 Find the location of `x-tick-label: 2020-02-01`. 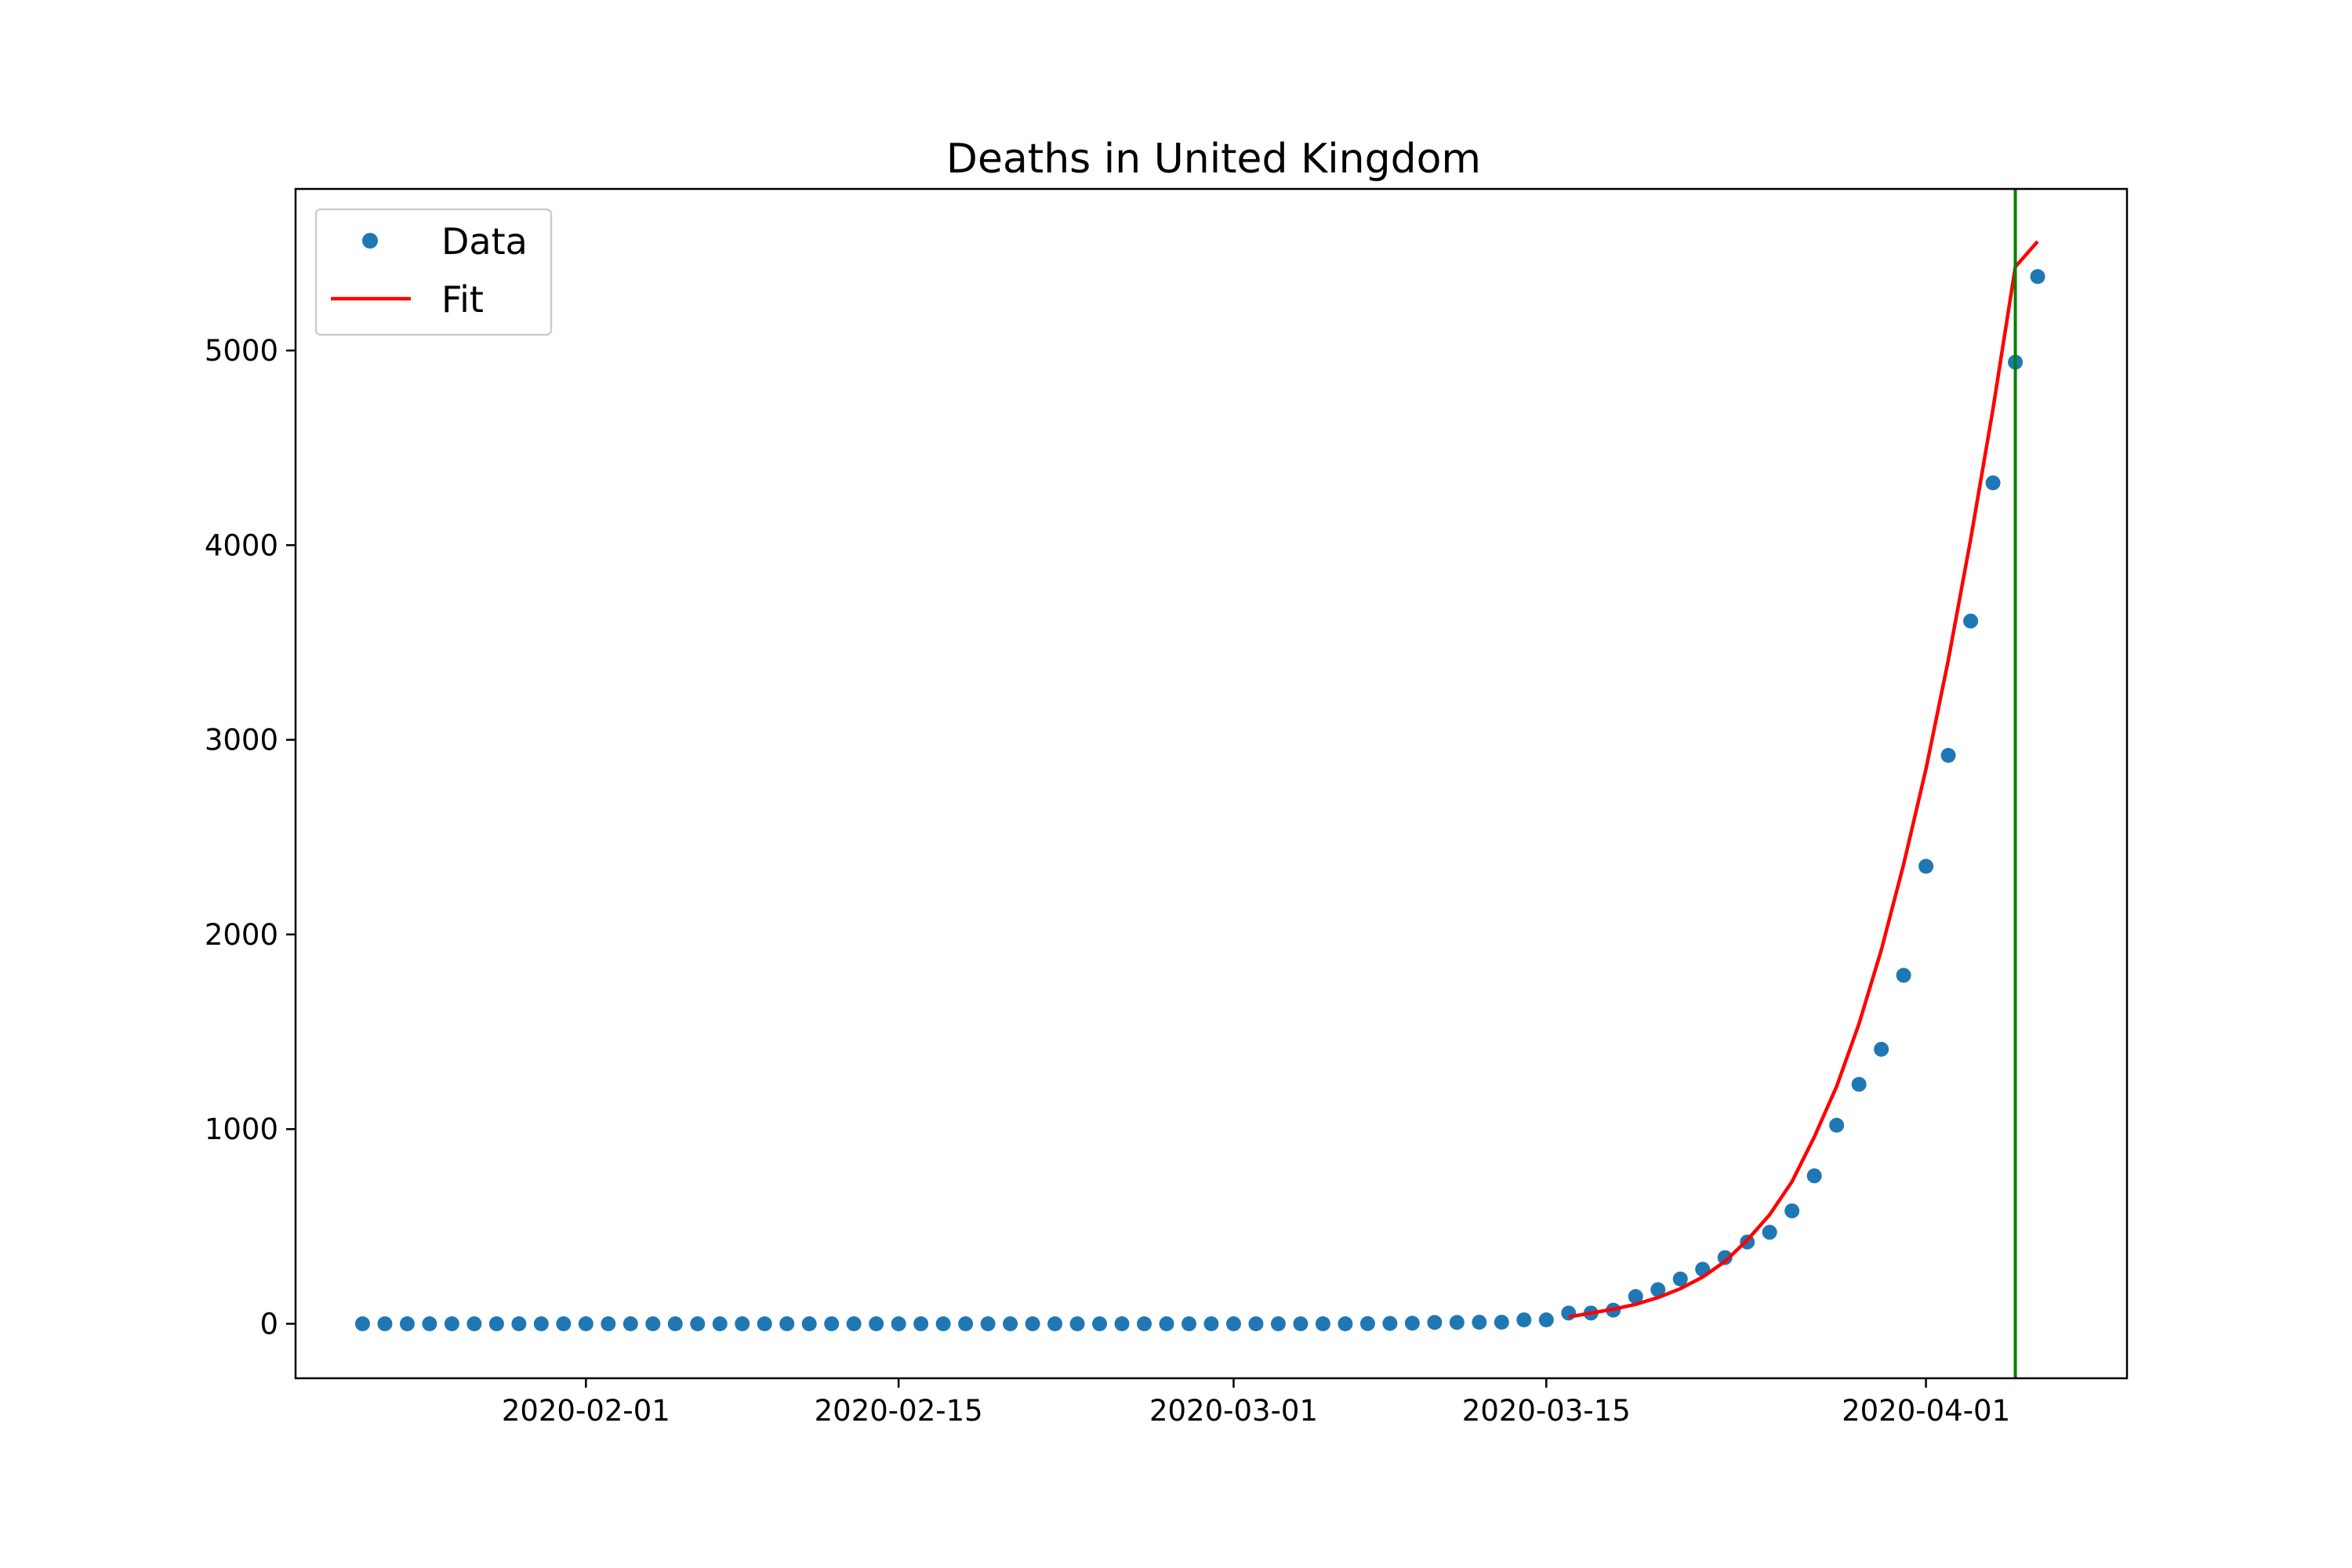

x-tick-label: 2020-02-01 is located at coordinates (586, 1411).